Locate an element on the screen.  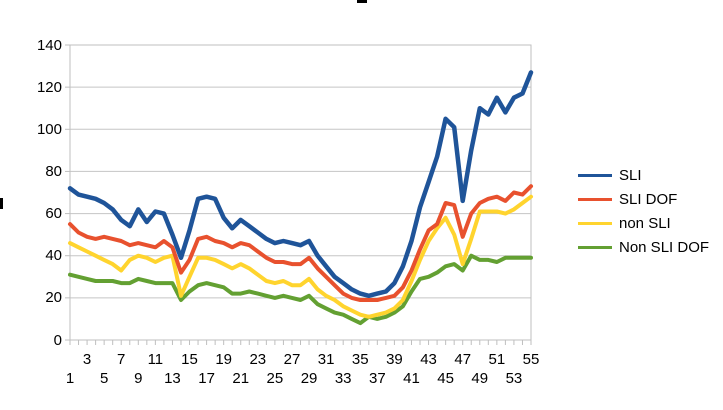
x-axis-label: 33 is located at coordinates (343, 378).